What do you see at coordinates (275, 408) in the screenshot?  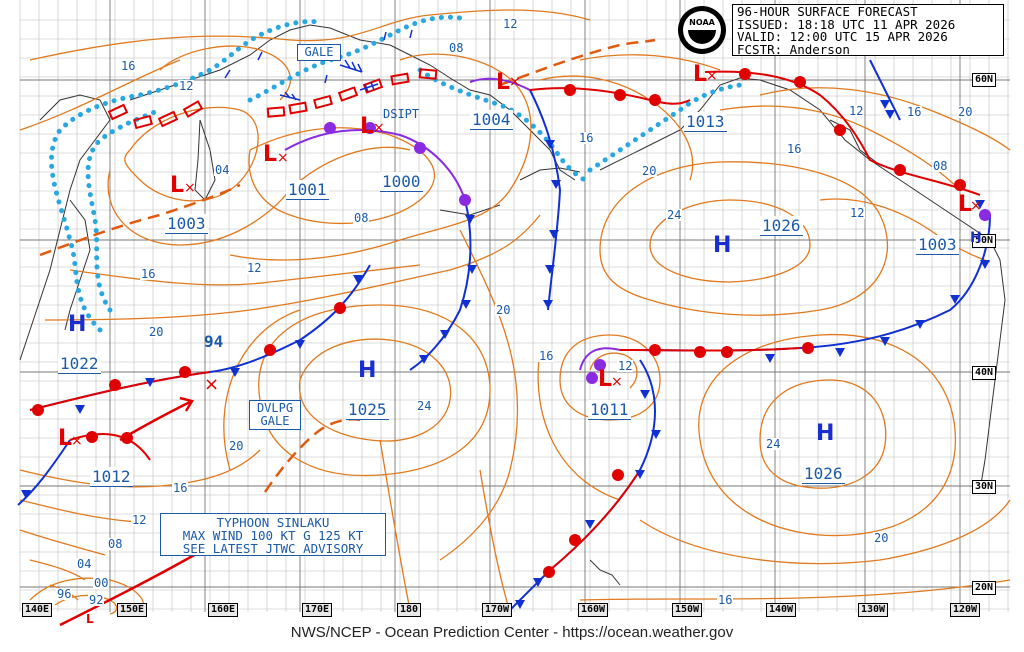 I see `developing-gale-line1: DVLPG` at bounding box center [275, 408].